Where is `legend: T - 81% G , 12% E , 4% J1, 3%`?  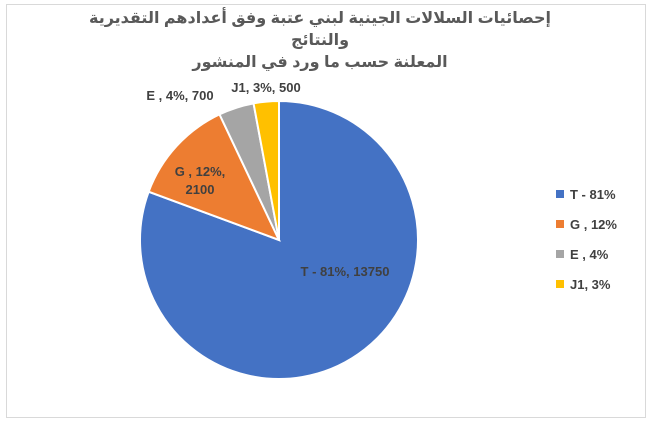
legend: T - 81% G , 12% E , 4% J1, 3% is located at coordinates (586, 245).